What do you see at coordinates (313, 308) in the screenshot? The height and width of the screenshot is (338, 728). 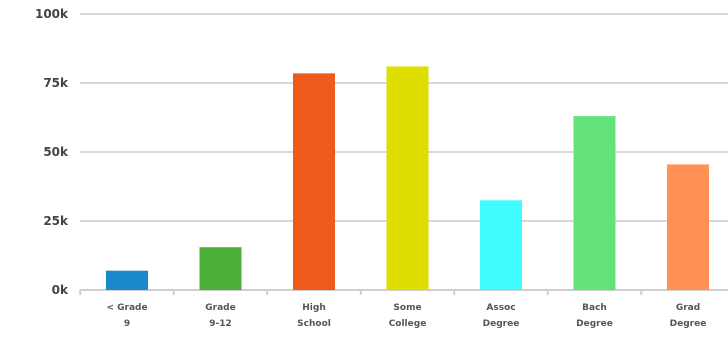 I see `x-tick-label: High` at bounding box center [313, 308].